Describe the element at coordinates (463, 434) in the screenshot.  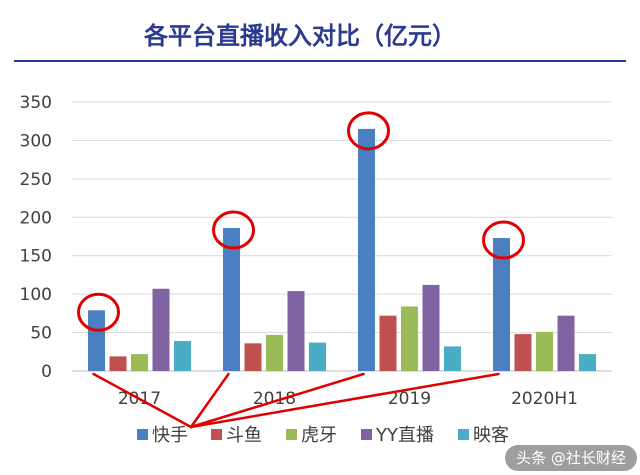
I see `legend-swatch-映客` at that location.